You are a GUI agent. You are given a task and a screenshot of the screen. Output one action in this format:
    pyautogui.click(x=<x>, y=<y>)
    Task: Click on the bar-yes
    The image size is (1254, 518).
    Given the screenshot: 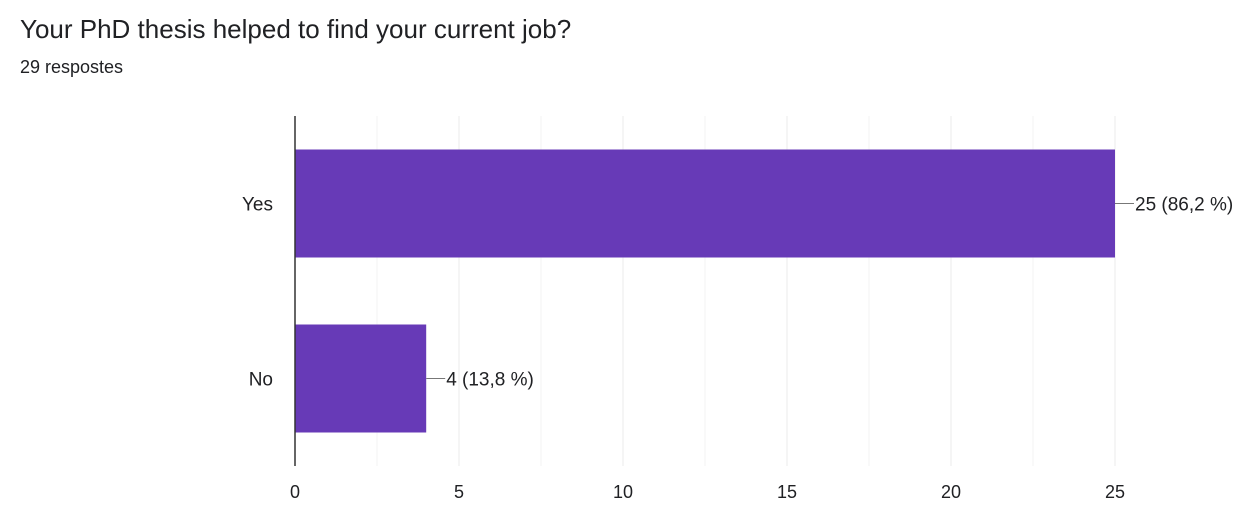 What is the action you would take?
    pyautogui.click(x=705, y=203)
    